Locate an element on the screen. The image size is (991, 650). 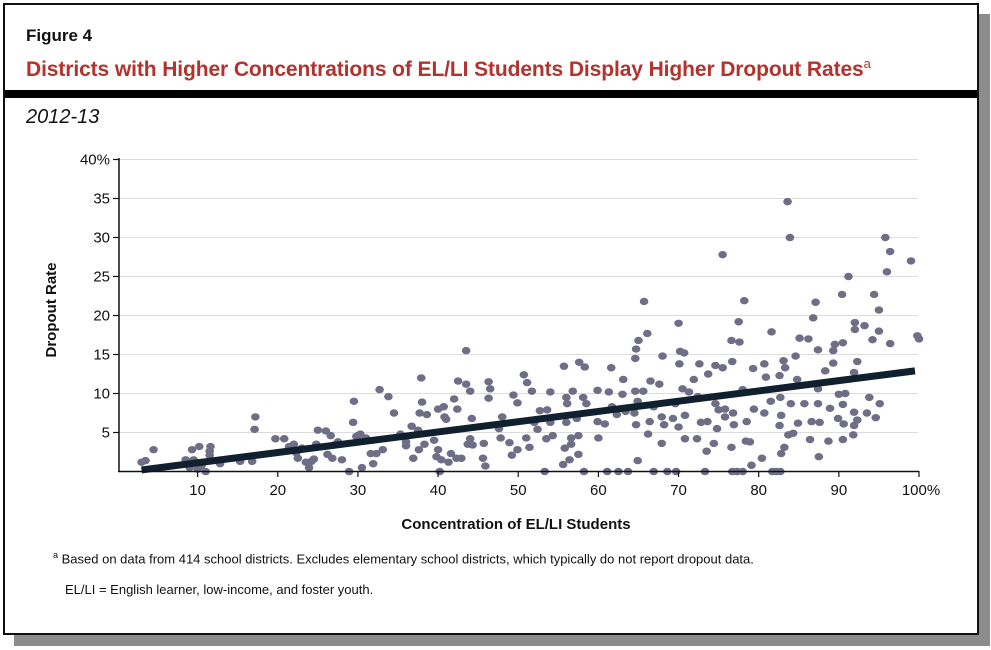
x-tick-label: 40 is located at coordinates (438, 490).